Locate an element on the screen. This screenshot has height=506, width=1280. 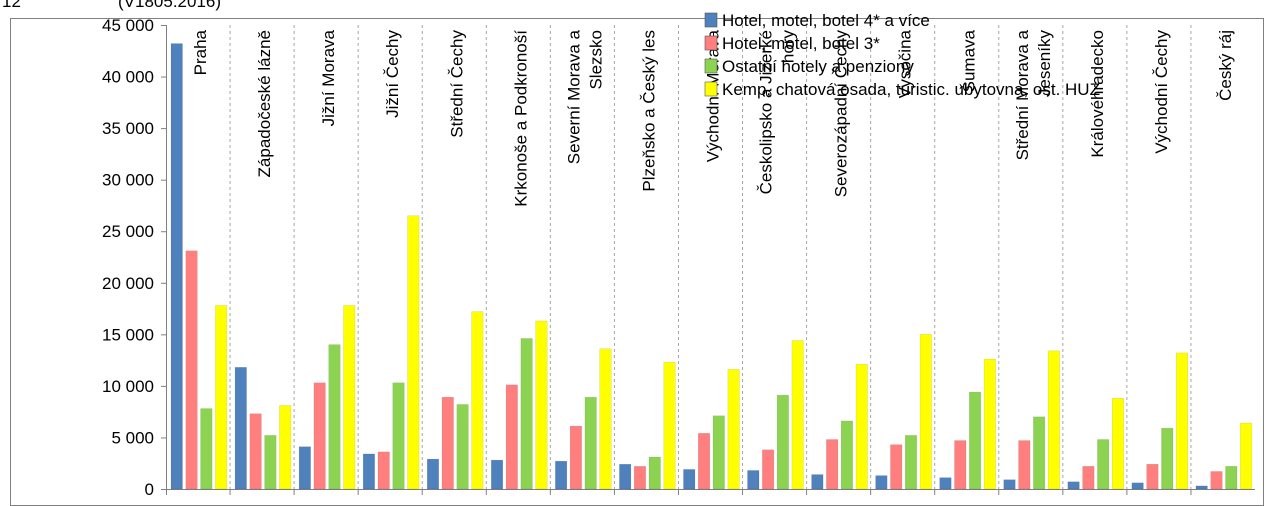
legend-label: Hotel, motel, botel 4* a více is located at coordinates (826, 20).